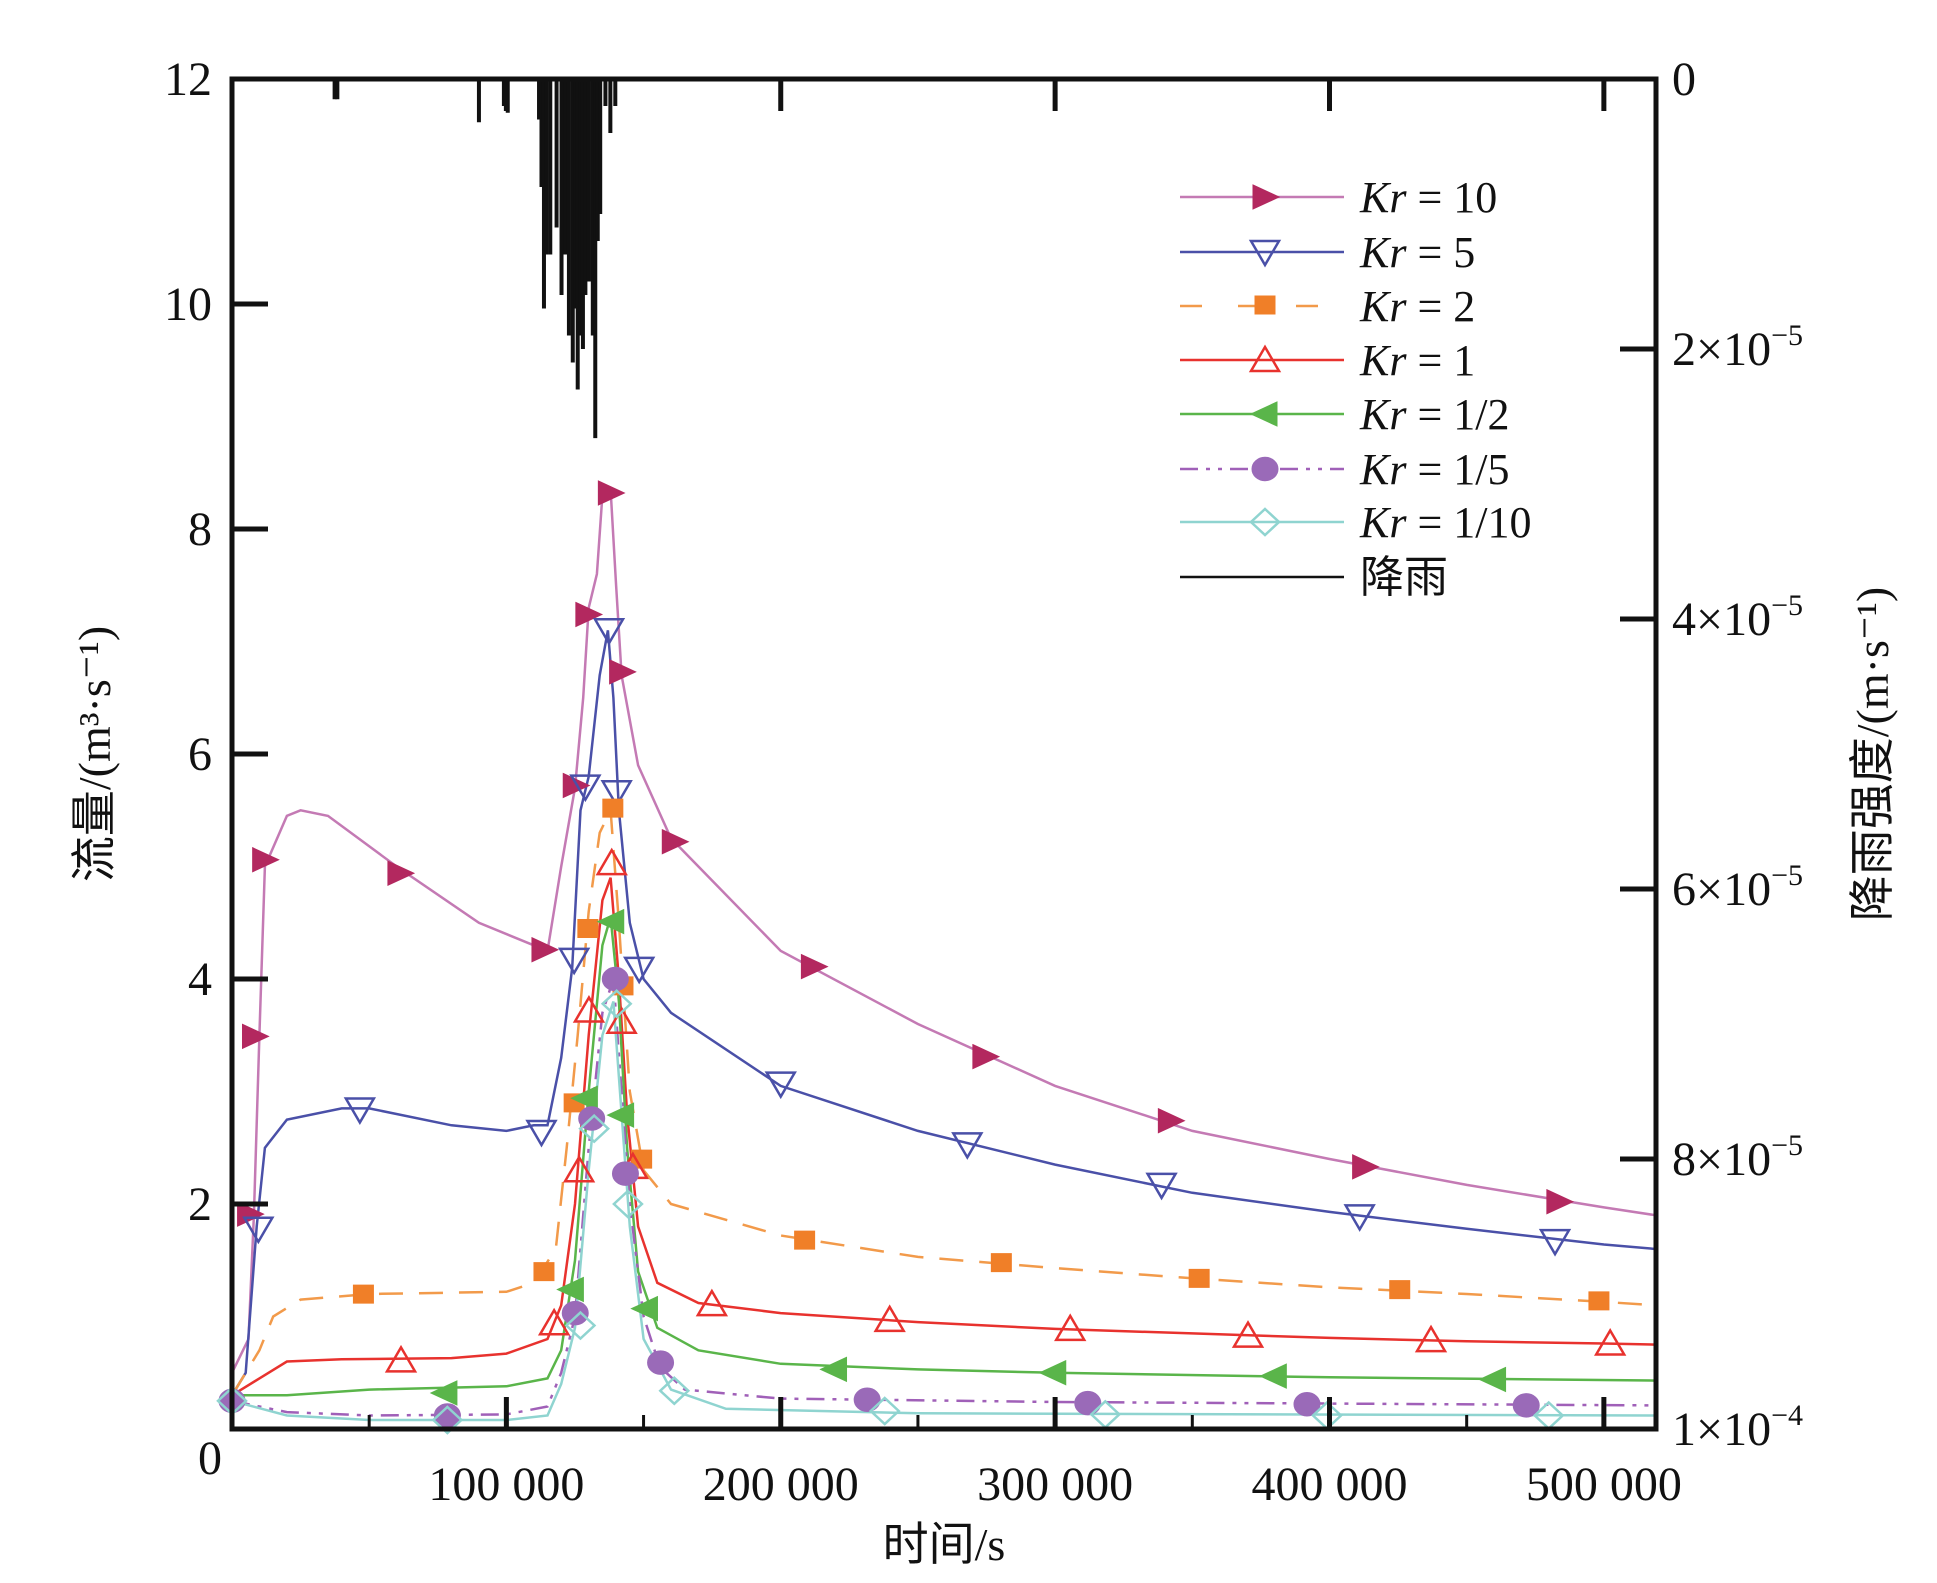  What do you see at coordinates (1604, 1484) in the screenshot?
I see `x-tick-label: 500 000` at bounding box center [1604, 1484].